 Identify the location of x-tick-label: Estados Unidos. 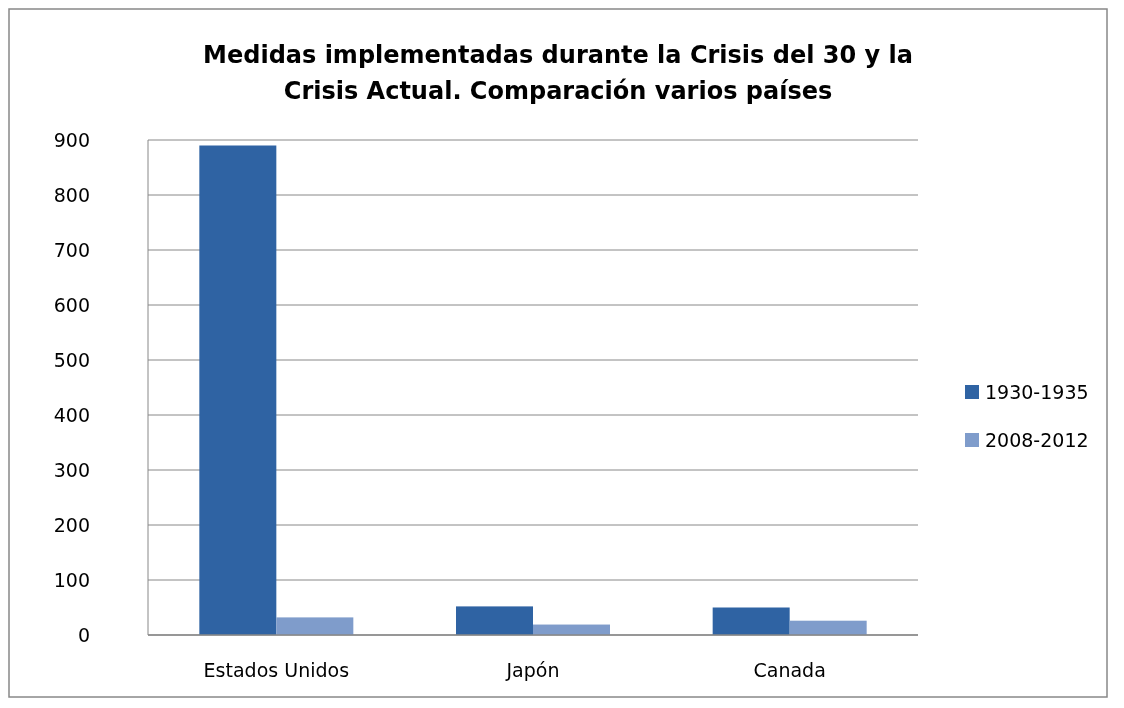
(276, 670).